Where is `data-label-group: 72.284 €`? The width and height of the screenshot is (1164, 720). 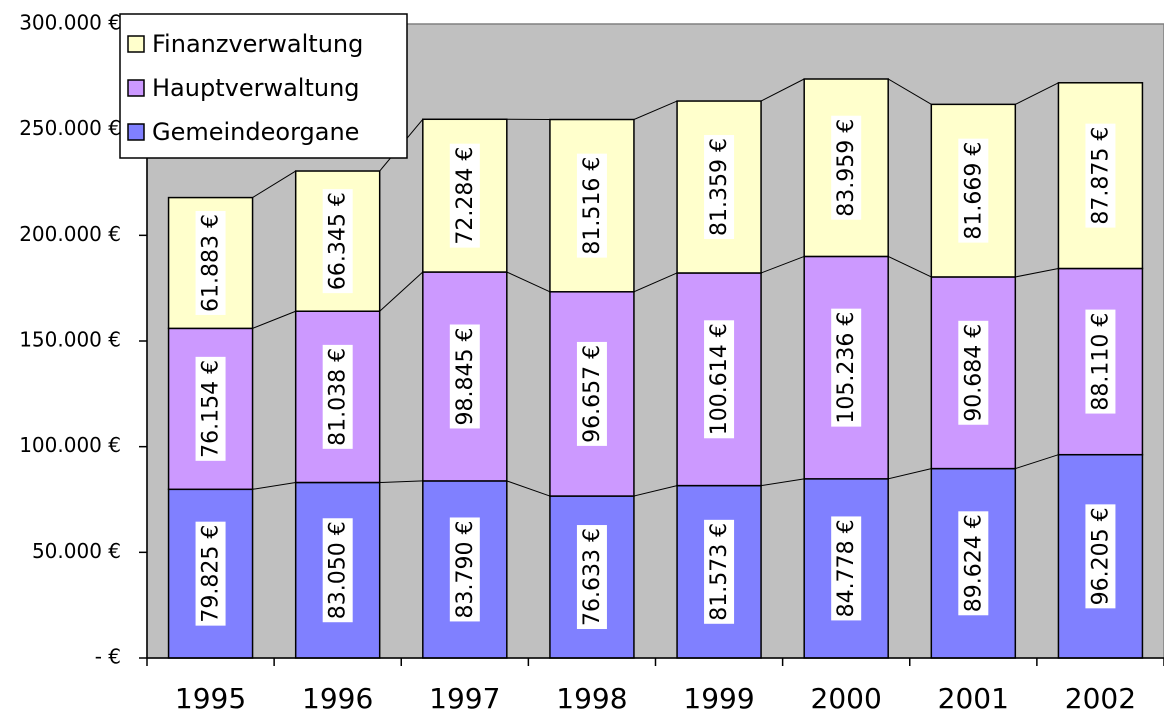 data-label-group: 72.284 € is located at coordinates (464, 195).